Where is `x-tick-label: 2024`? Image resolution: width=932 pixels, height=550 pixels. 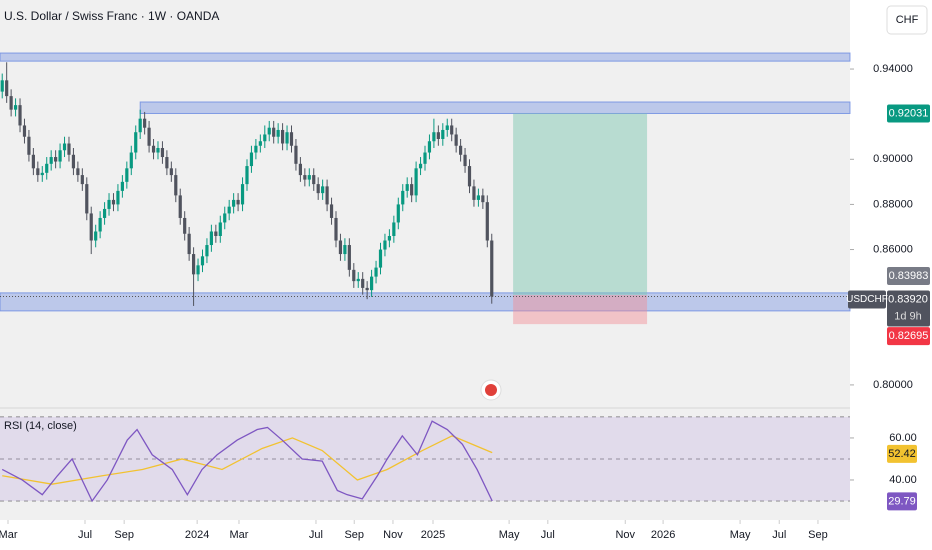 x-tick-label: 2024 is located at coordinates (197, 535).